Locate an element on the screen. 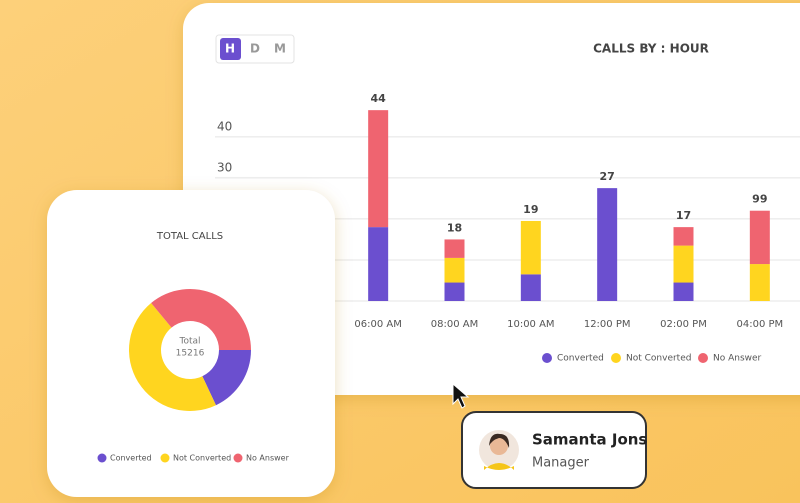 The width and height of the screenshot is (800, 503). x-tick-label: 06:00 AM is located at coordinates (377, 324).